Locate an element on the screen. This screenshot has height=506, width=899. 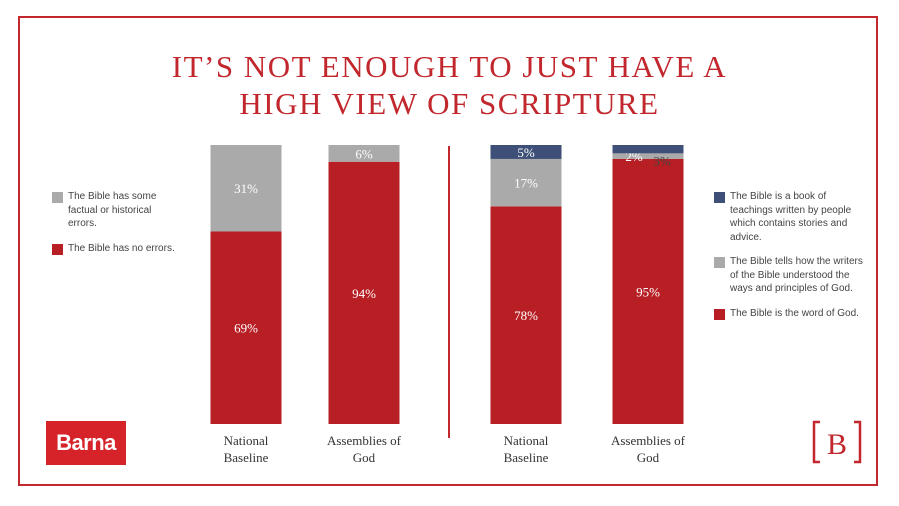
barna-bracket-logo: B is located at coordinates (837, 442).